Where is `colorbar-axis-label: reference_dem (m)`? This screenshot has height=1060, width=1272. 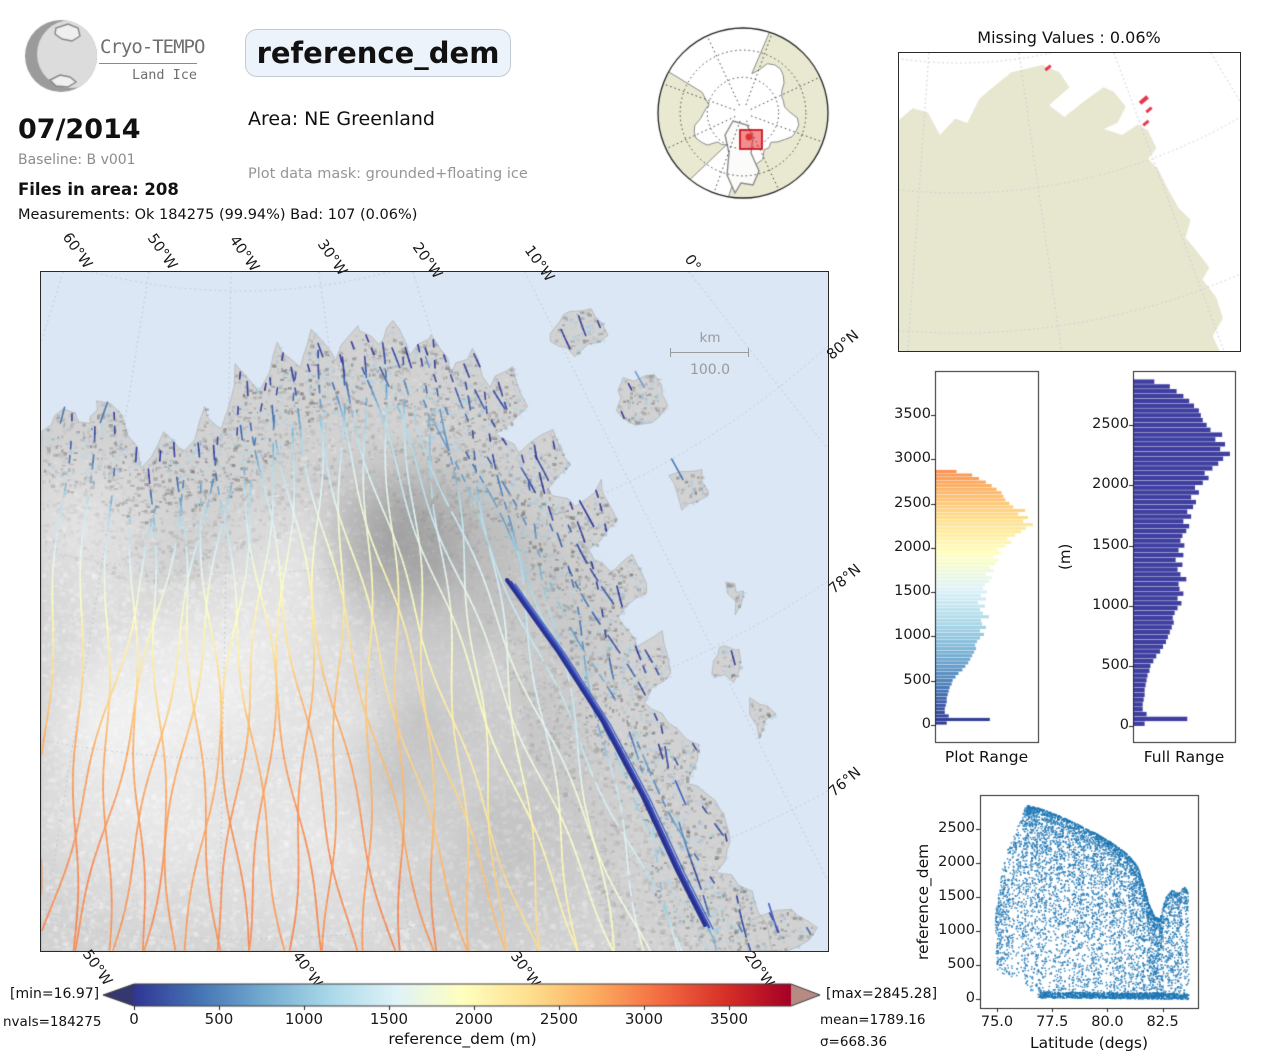
colorbar-axis-label: reference_dem (m) is located at coordinates (462, 1039).